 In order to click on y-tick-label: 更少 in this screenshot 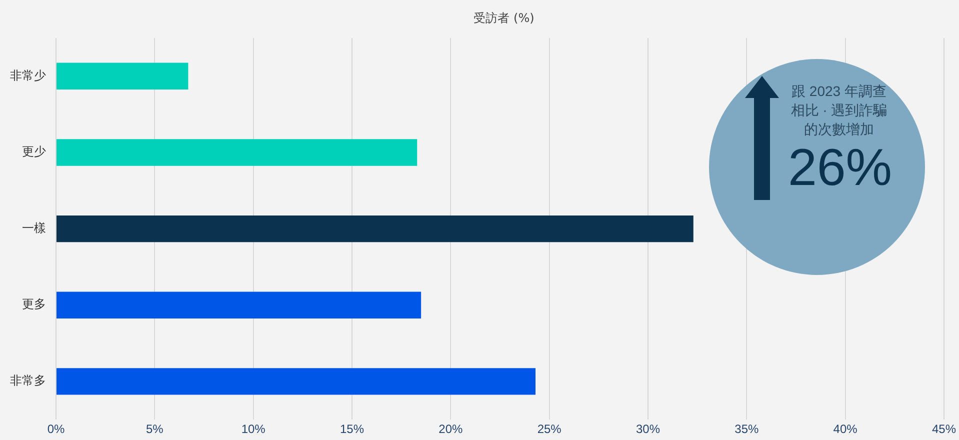, I will do `click(34, 151)`.